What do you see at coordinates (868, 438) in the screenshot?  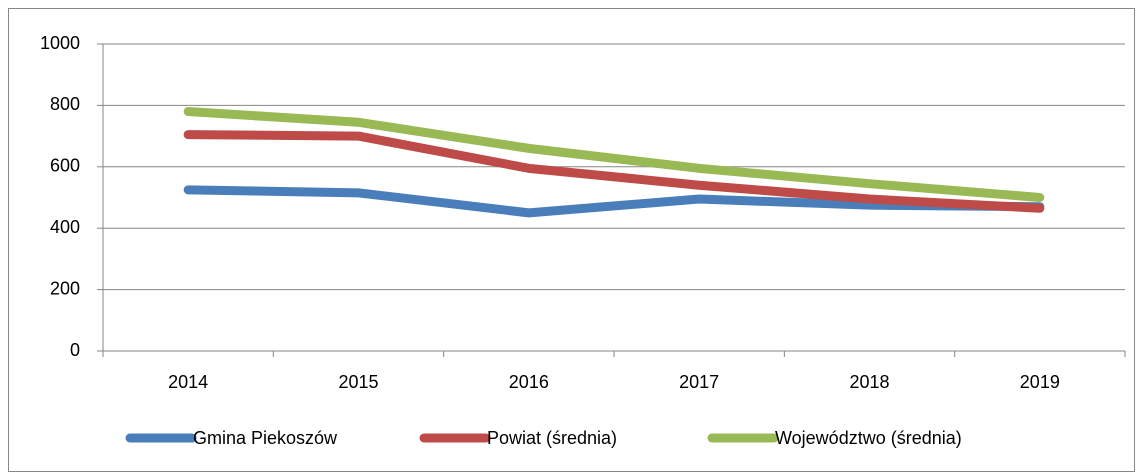 I see `legend-label: Województwo (średnia)` at bounding box center [868, 438].